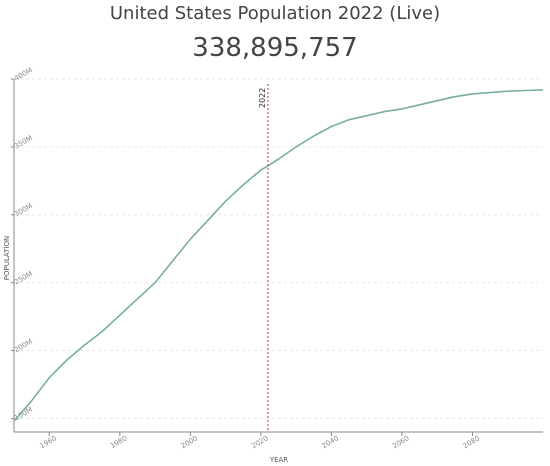 This screenshot has width=550, height=466. What do you see at coordinates (189, 442) in the screenshot?
I see `x-tick-label: 2000` at bounding box center [189, 442].